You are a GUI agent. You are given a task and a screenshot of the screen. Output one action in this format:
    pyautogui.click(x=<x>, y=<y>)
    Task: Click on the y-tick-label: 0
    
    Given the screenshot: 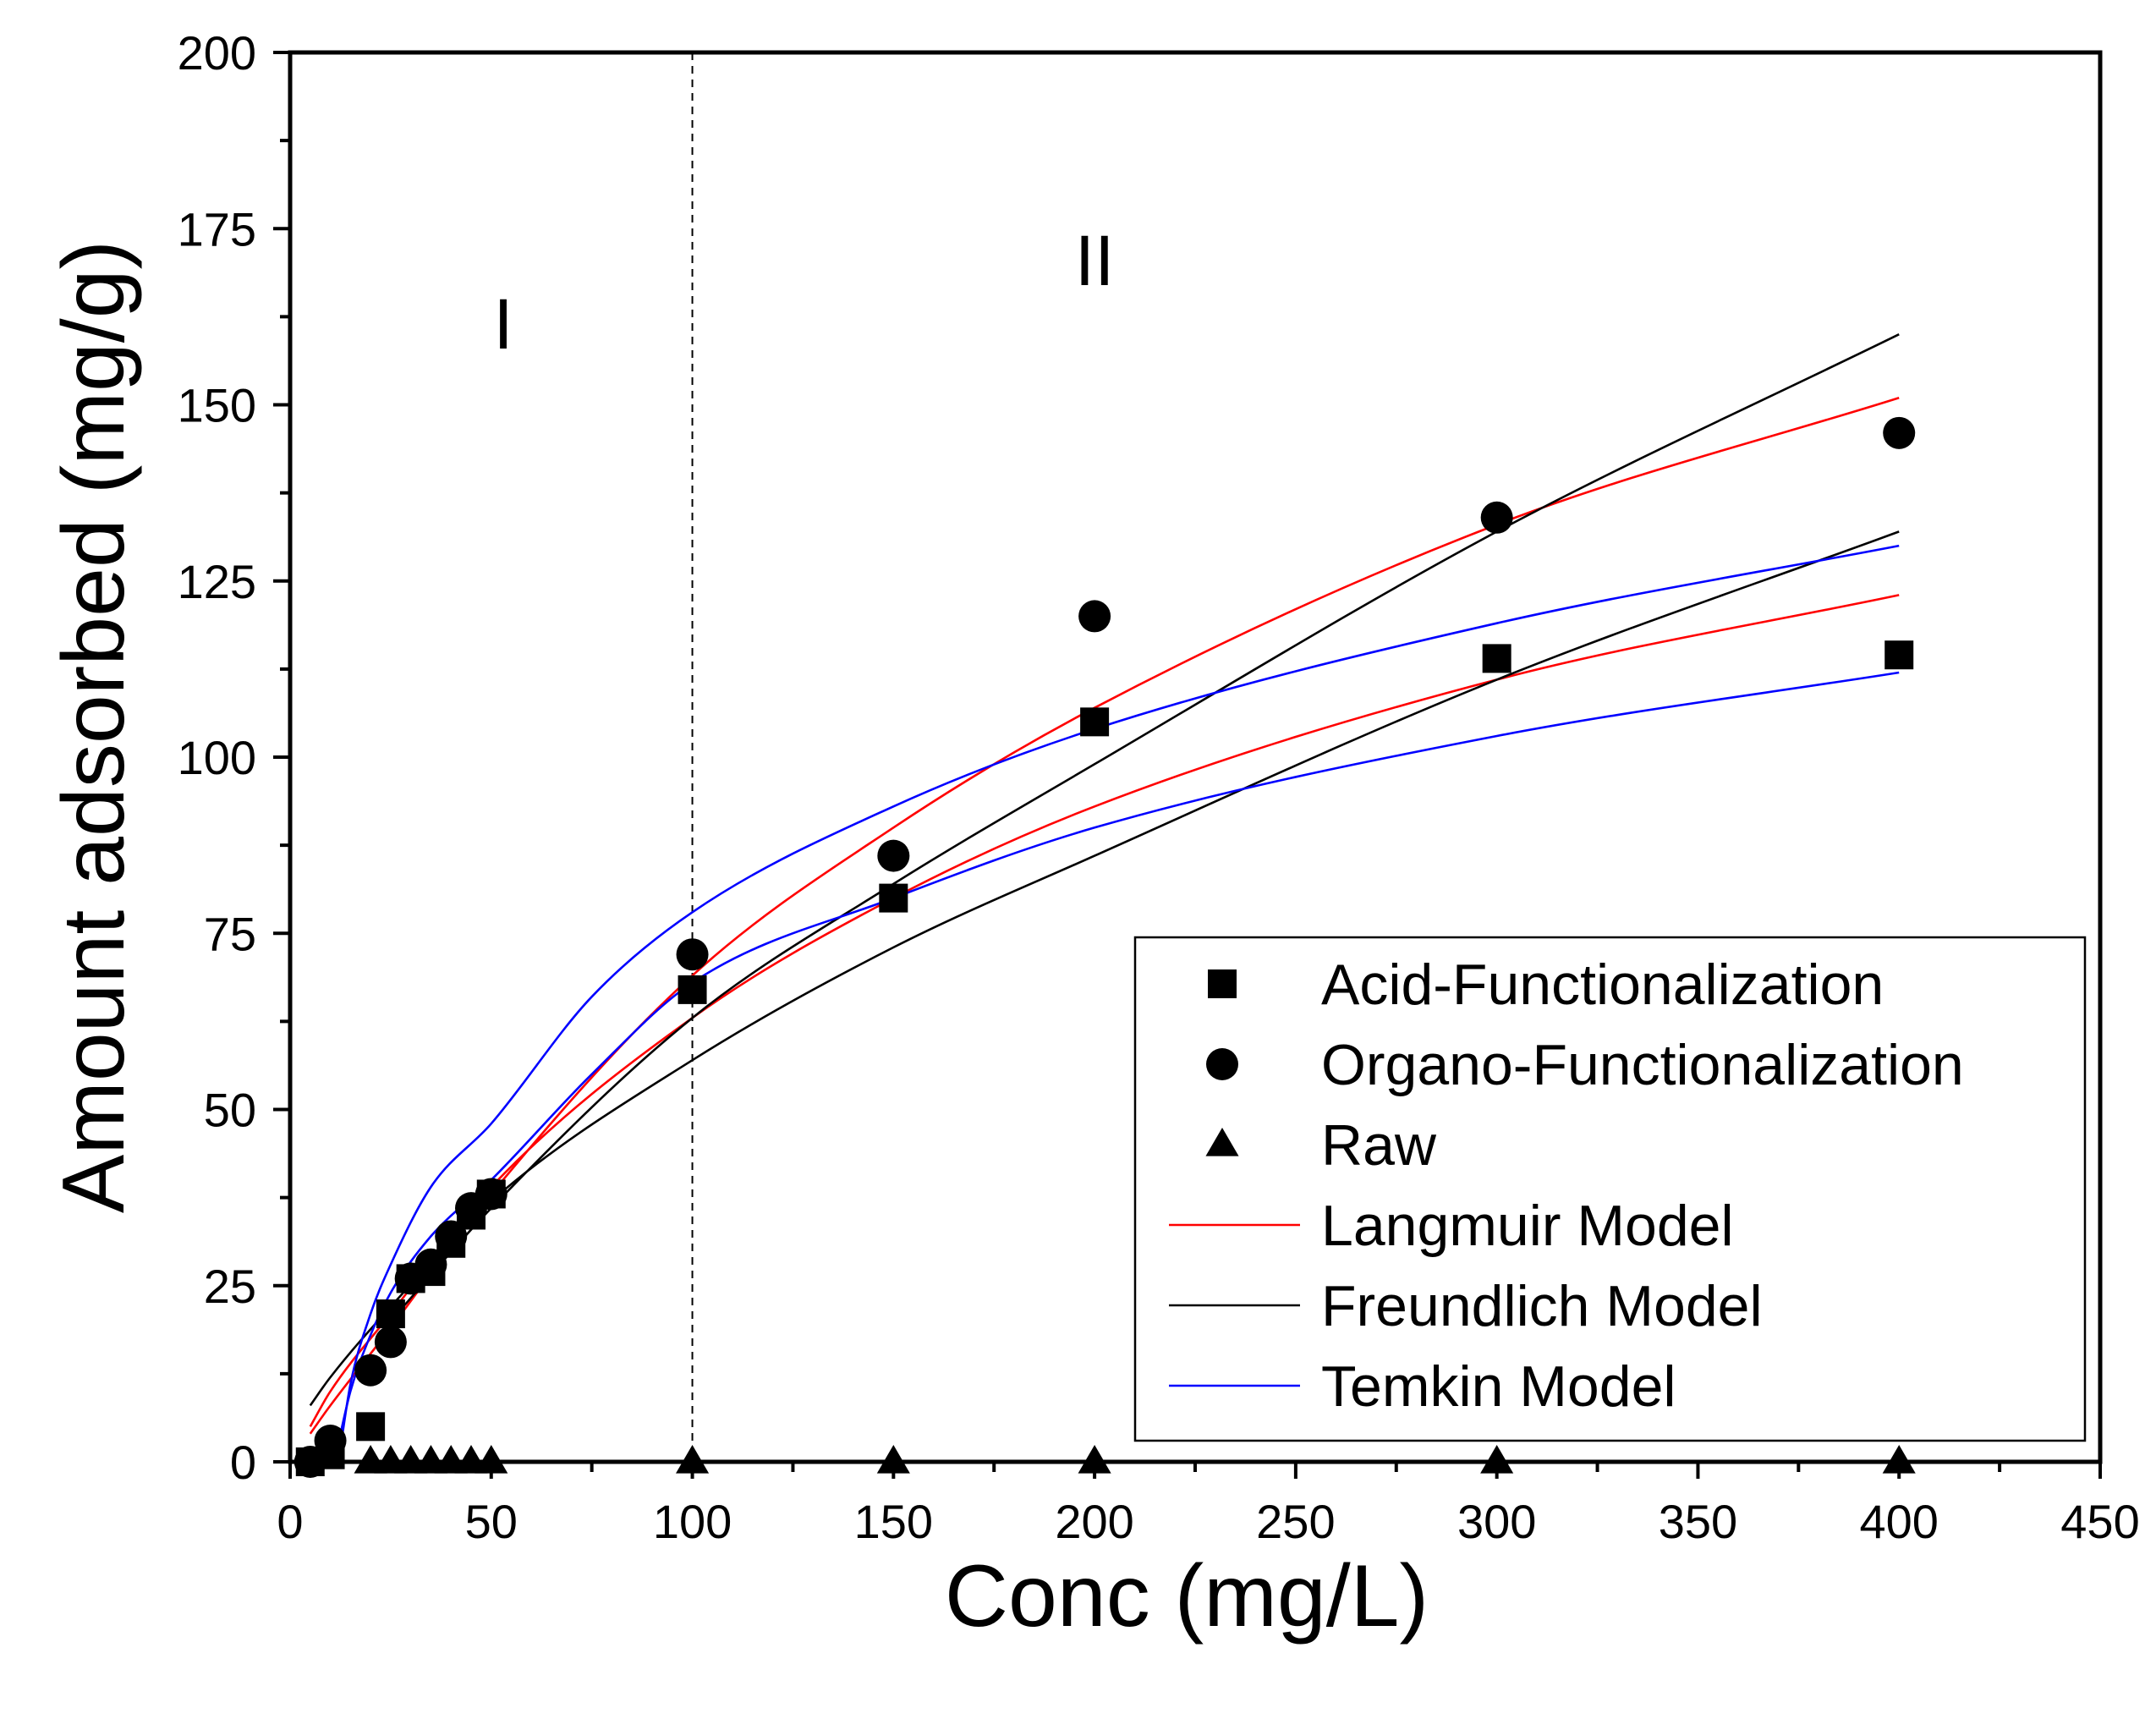 What is the action you would take?
    pyautogui.click(x=243, y=1462)
    